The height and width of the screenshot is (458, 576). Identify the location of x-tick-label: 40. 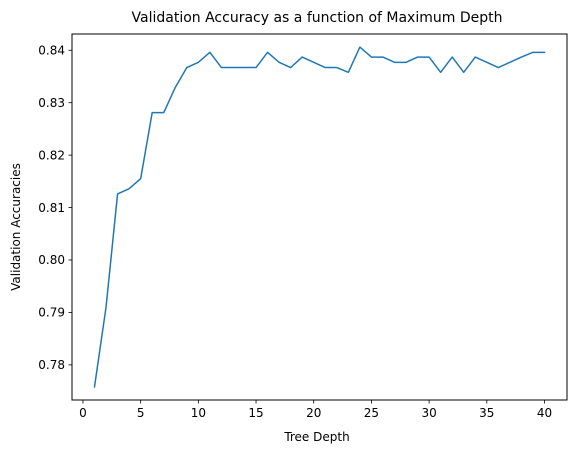
(544, 413).